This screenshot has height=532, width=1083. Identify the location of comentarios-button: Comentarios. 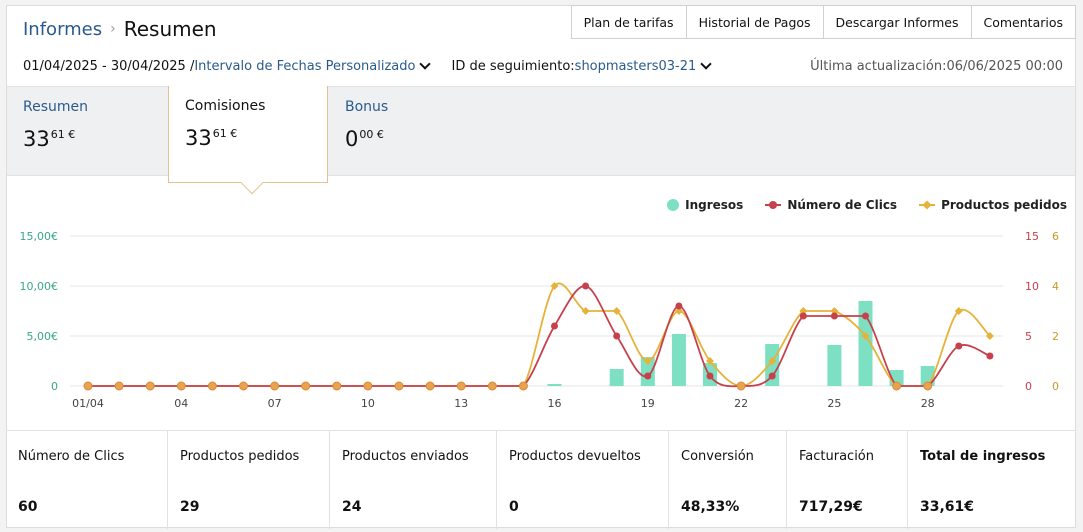
(1023, 22).